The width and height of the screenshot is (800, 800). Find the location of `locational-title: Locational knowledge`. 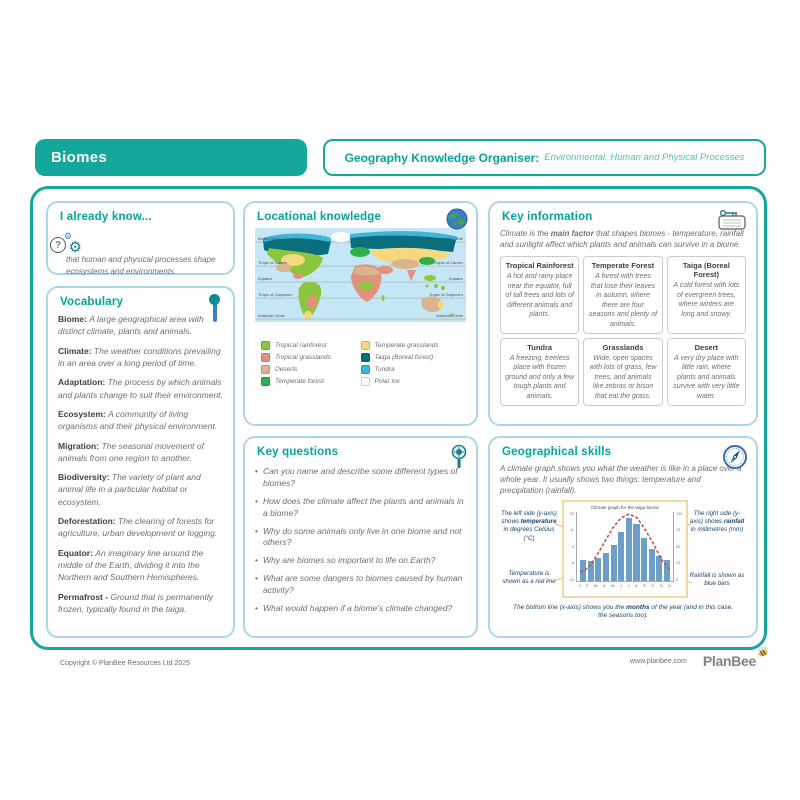

locational-title: Locational knowledge is located at coordinates (319, 217).